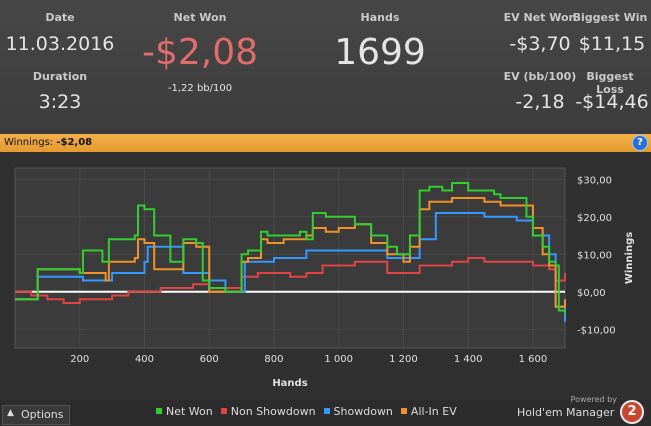 This screenshot has width=651, height=426. I want to click on hm2-logo-icon: 2, so click(632, 412).